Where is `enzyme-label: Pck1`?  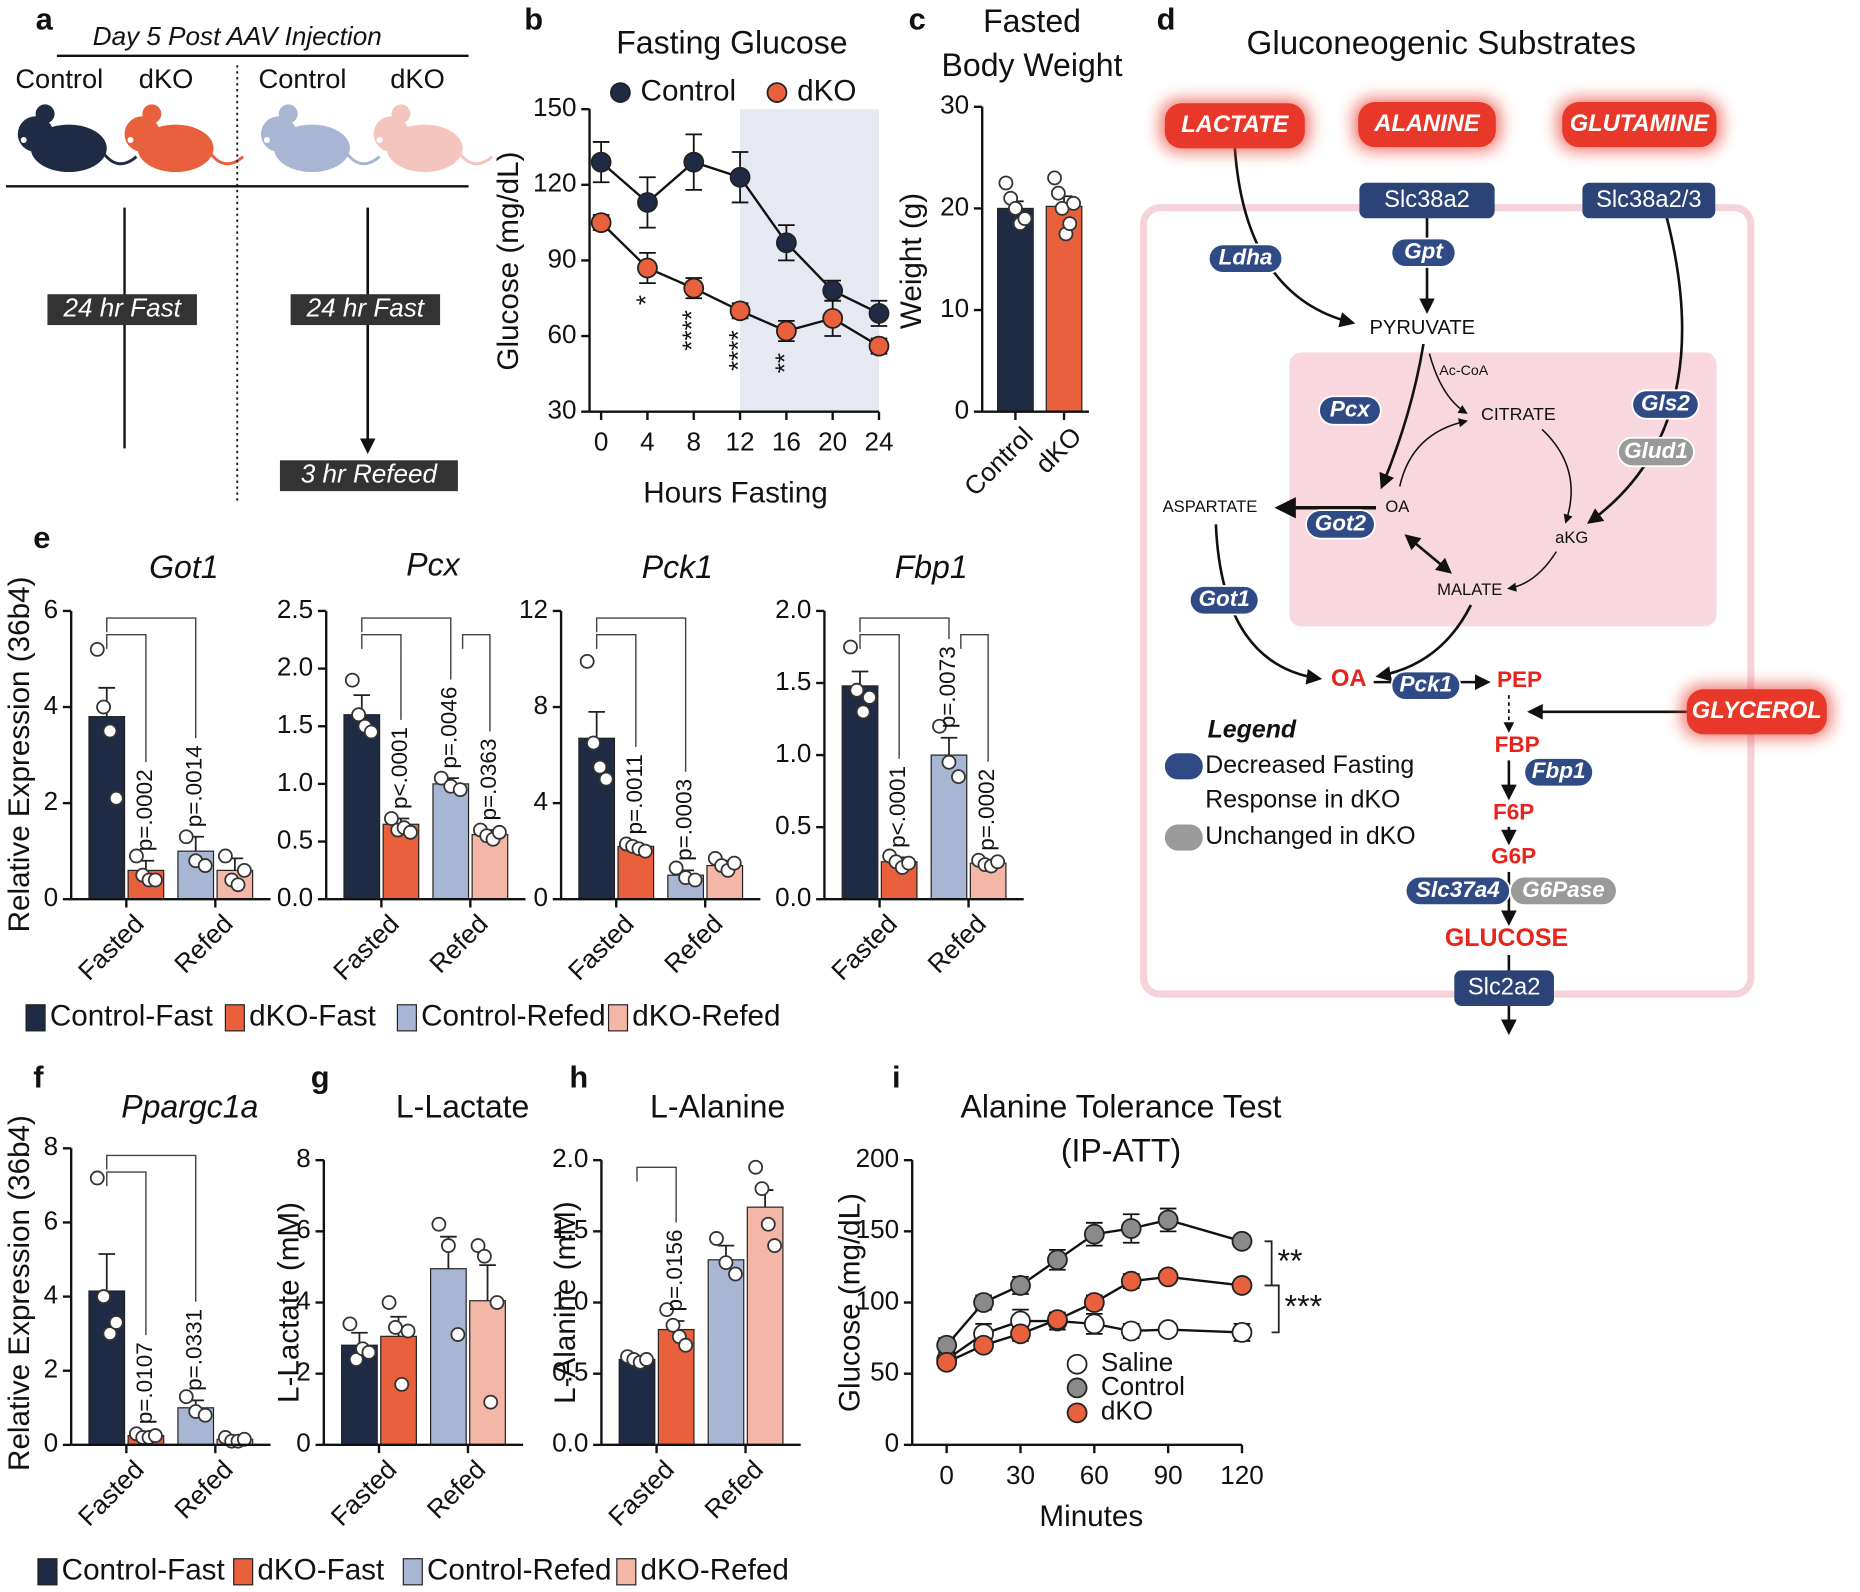 enzyme-label: Pck1 is located at coordinates (1426, 684).